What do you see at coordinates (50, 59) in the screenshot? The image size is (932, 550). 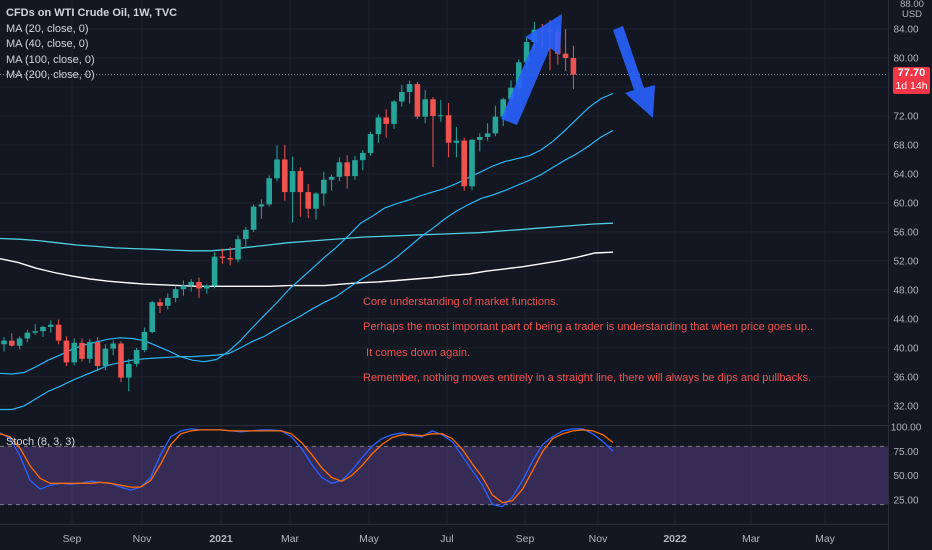 I see `legend-ma100: MA (100, close, 0)` at bounding box center [50, 59].